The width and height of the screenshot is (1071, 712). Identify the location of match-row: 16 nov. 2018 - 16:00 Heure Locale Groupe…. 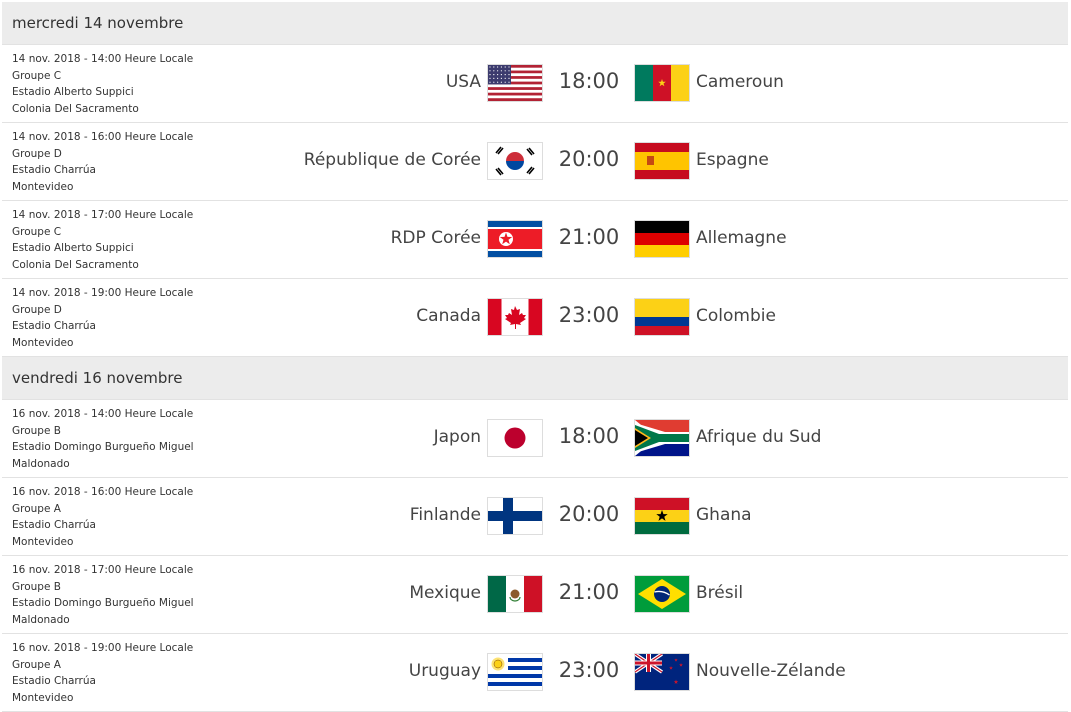
(535, 517).